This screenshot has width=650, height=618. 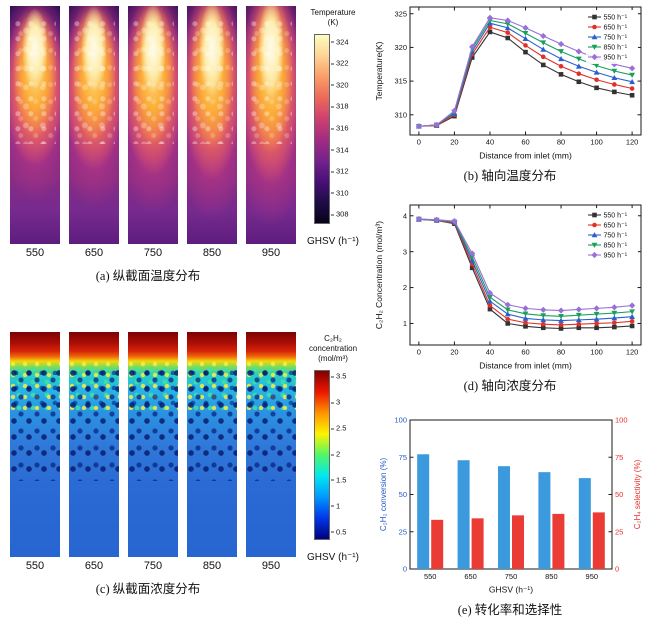 I want to click on caption-a: (a) 纵截面温度分布, so click(x=148, y=276).